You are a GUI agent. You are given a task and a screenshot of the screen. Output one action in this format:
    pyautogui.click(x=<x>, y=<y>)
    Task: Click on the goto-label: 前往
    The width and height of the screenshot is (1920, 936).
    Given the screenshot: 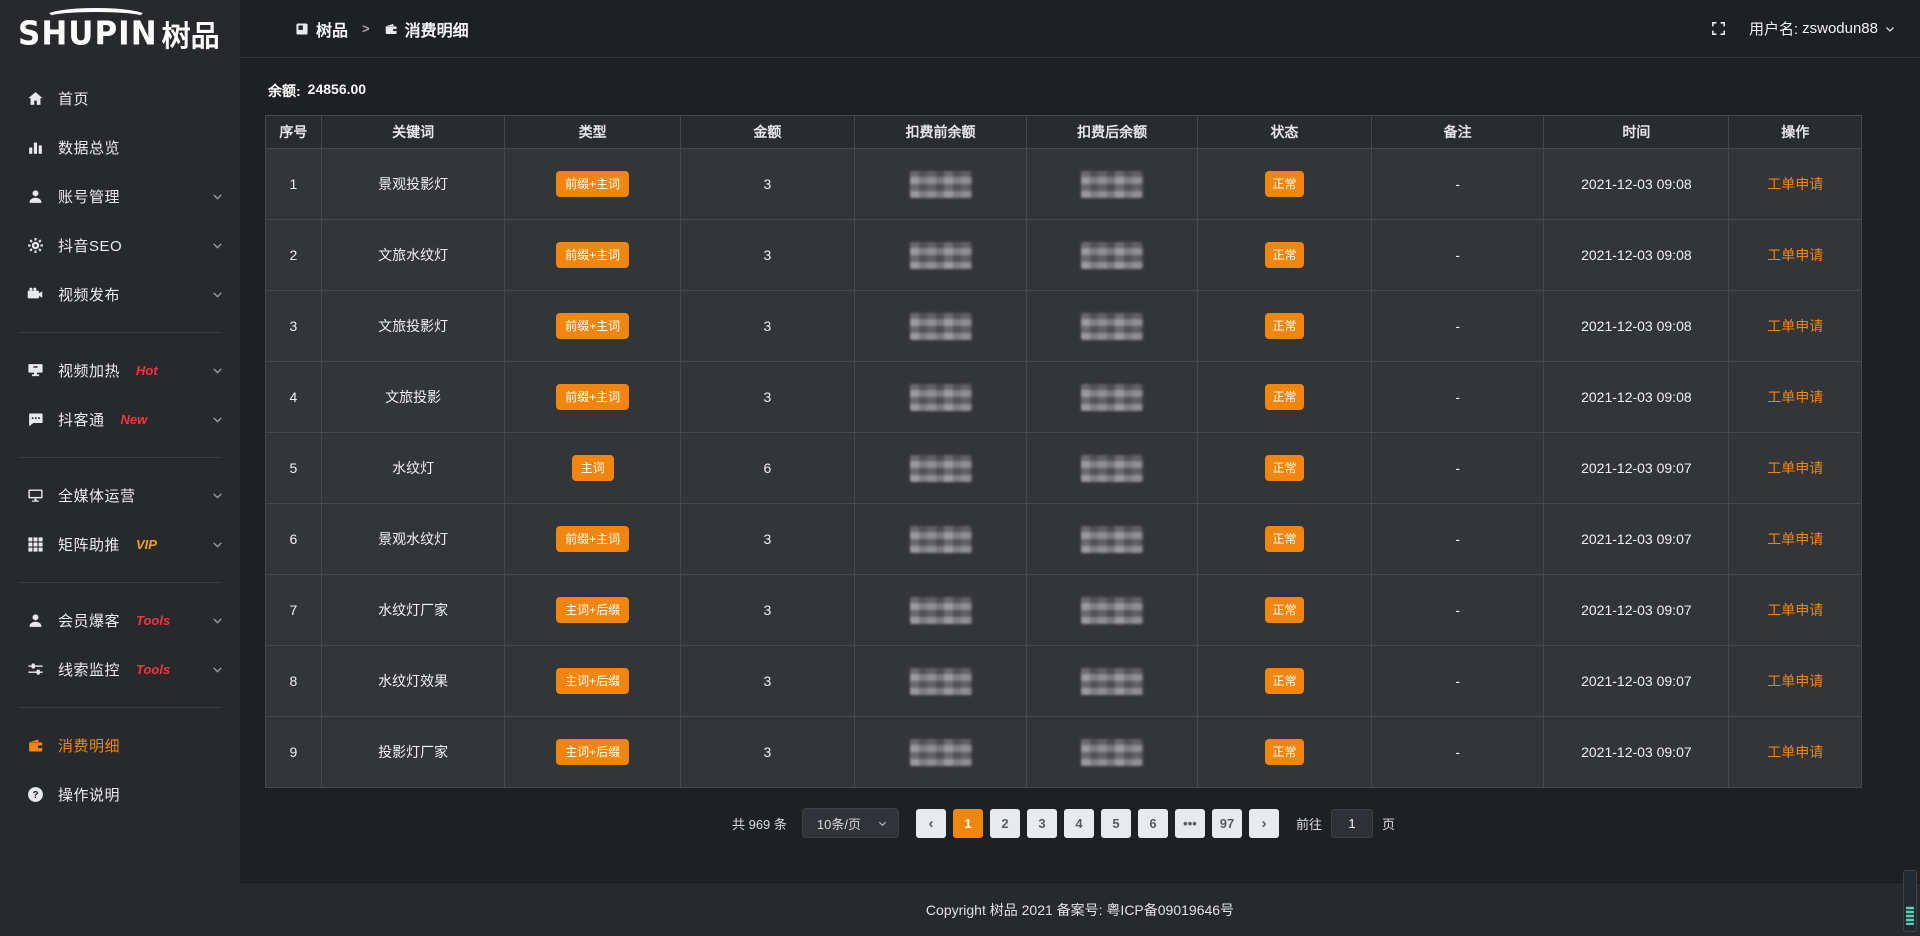 What is the action you would take?
    pyautogui.click(x=1308, y=824)
    